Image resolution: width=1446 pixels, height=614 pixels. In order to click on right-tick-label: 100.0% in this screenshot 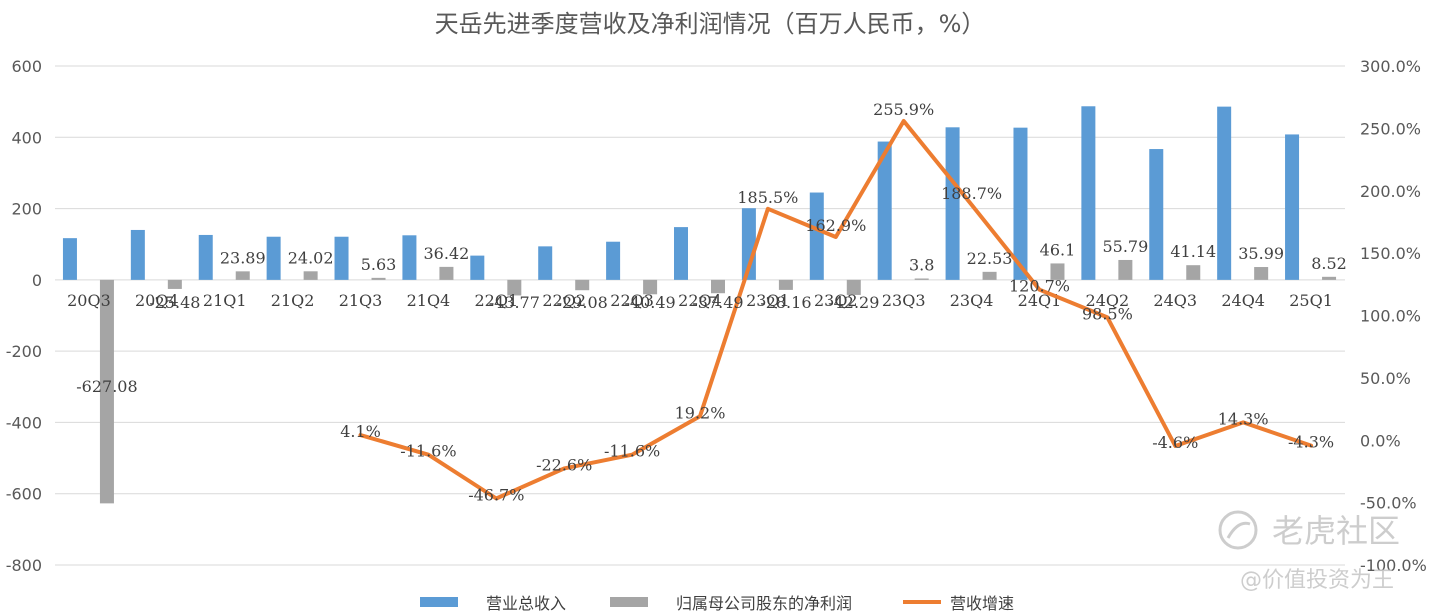, I will do `click(1390, 316)`.